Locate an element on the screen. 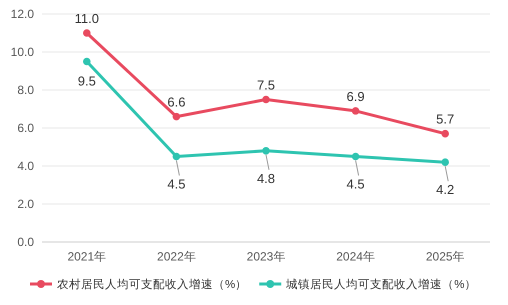  x-tick-label: 2022年 is located at coordinates (176, 257).